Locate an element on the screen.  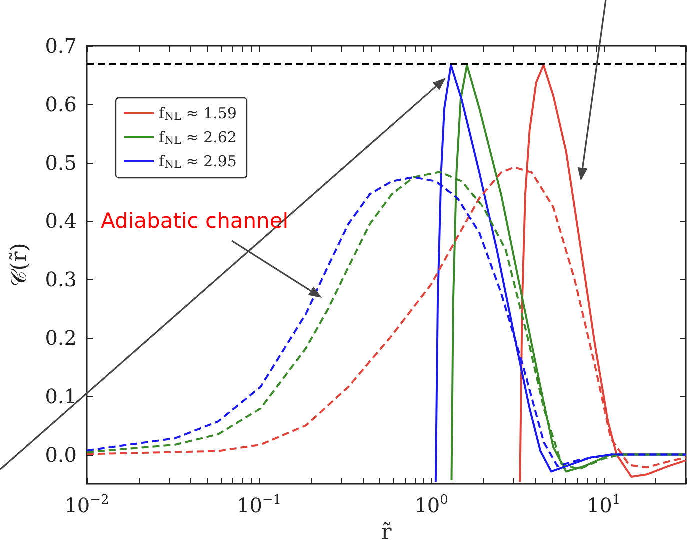
y-tick-label: 0.0 is located at coordinates (61, 454).